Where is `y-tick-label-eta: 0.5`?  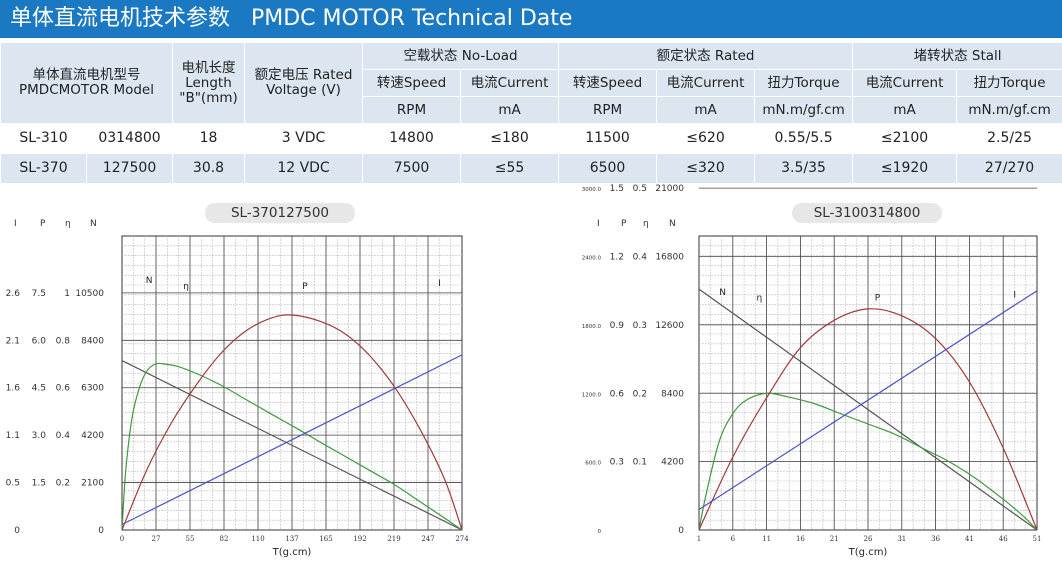 y-tick-label-eta: 0.5 is located at coordinates (640, 189).